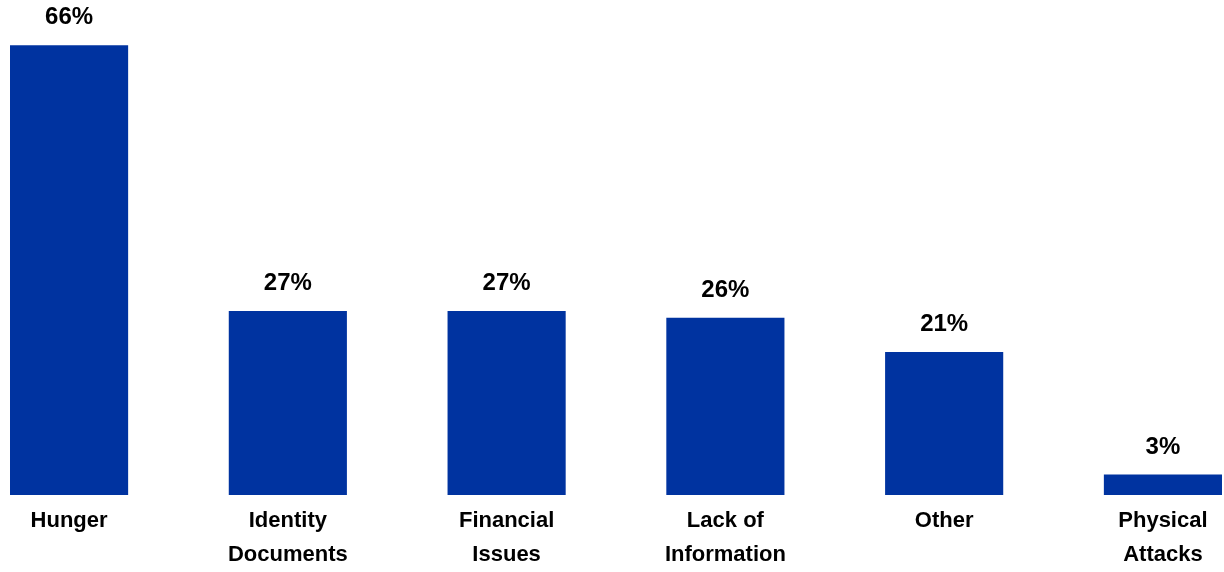 The image size is (1224, 572). I want to click on data-label: 26%, so click(725, 288).